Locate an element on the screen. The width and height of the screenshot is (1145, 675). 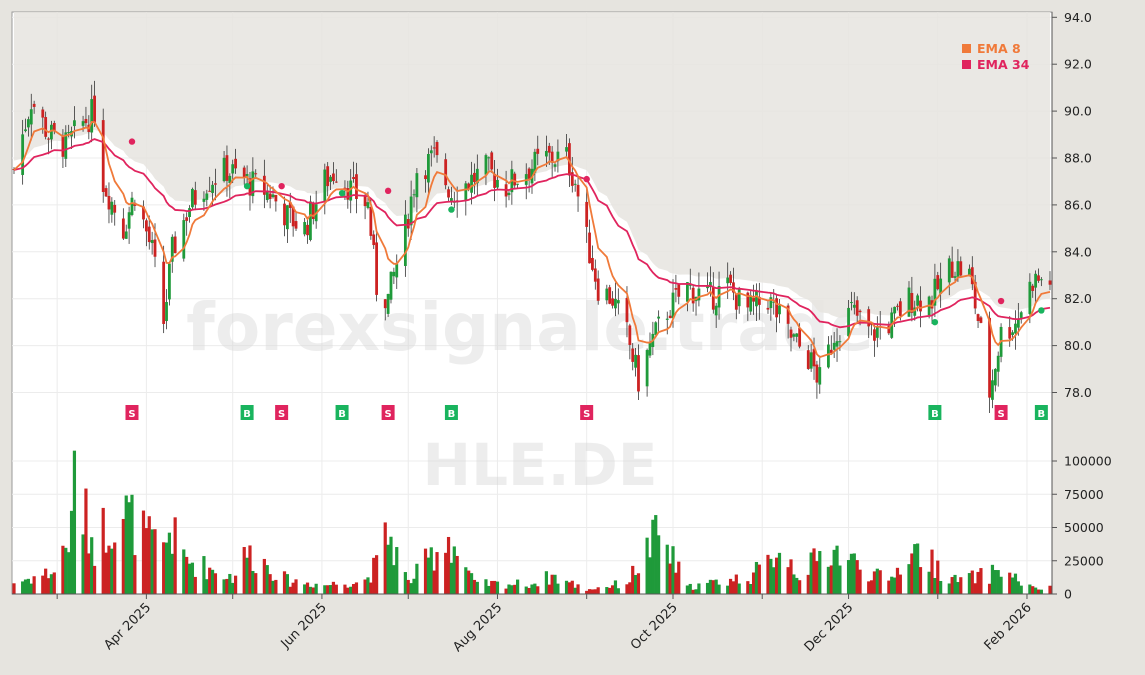
x-tick-label: Apr 2025 is located at coordinates (127, 626).